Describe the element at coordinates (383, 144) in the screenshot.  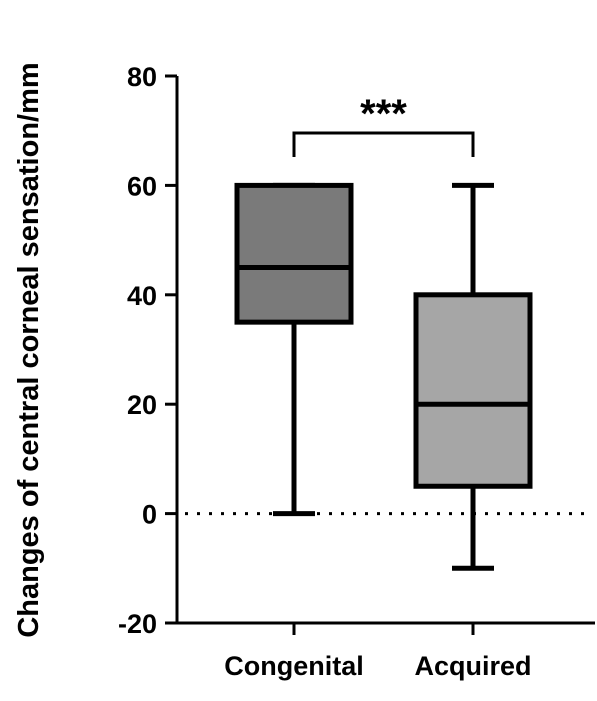
I see `bracket-line` at that location.